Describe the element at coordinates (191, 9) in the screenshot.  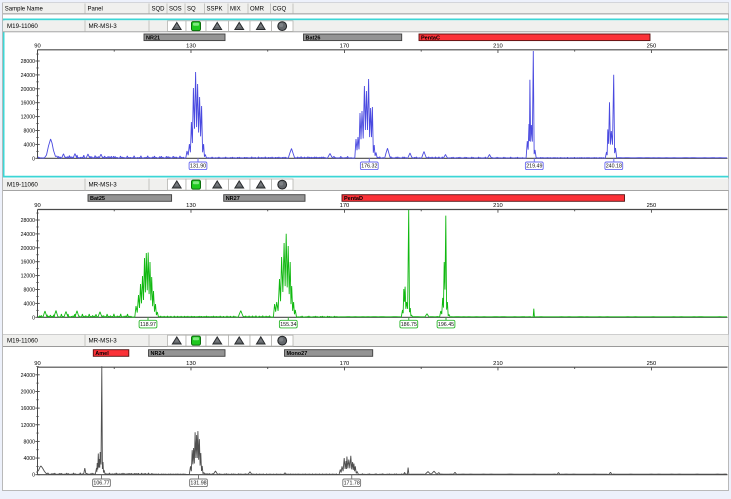
I see `svg-text: SQ` at that location.